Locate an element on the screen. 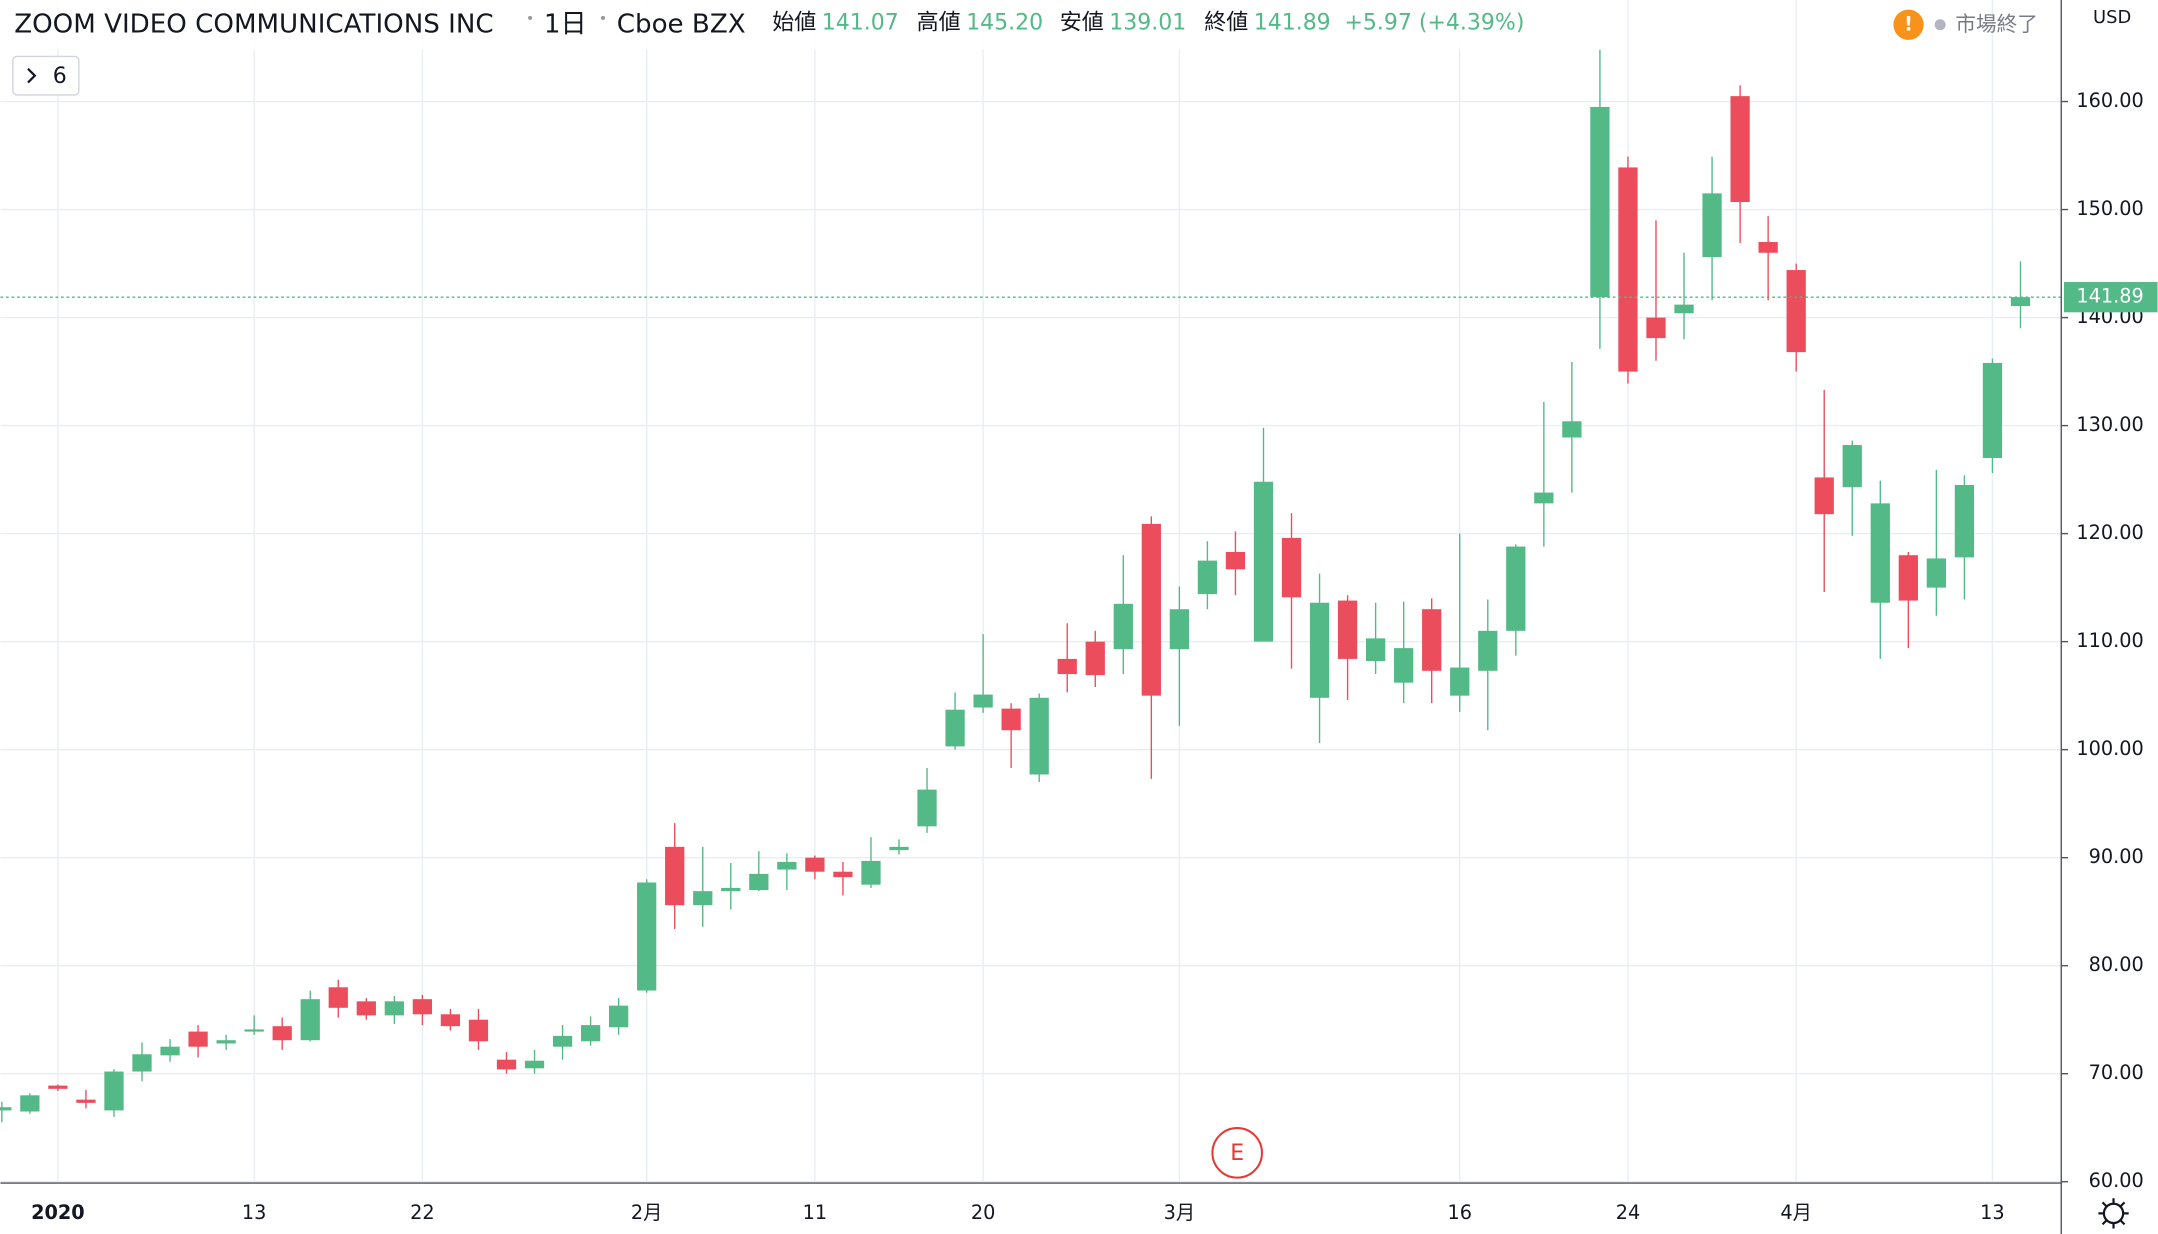  x-tick-label: 24 is located at coordinates (1628, 1212).